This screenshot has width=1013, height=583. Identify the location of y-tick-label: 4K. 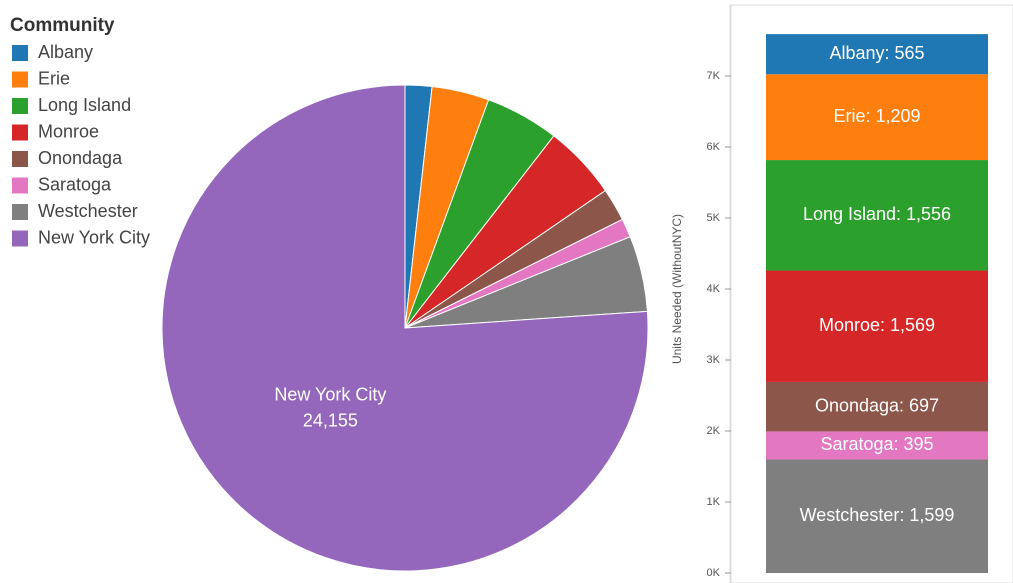
(714, 289).